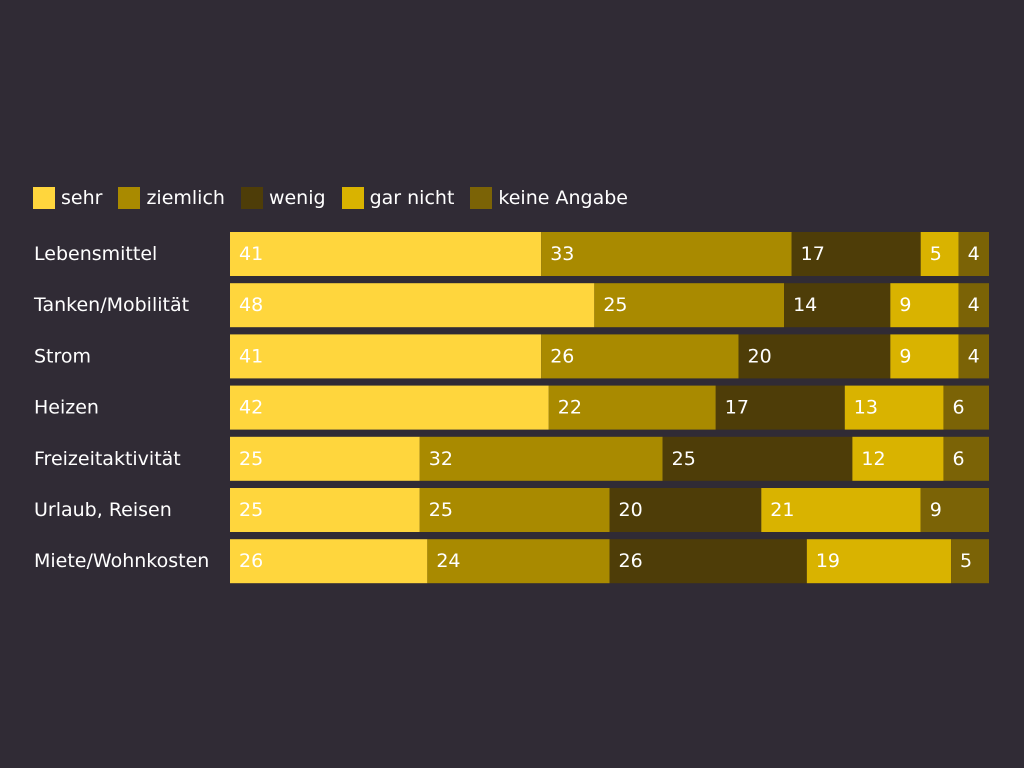  Describe the element at coordinates (251, 305) in the screenshot. I see `data-label: 48` at that location.